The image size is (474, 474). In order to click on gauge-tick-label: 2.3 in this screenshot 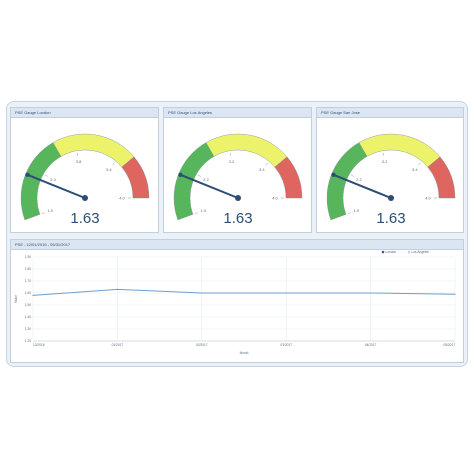, I will do `click(53, 179)`.